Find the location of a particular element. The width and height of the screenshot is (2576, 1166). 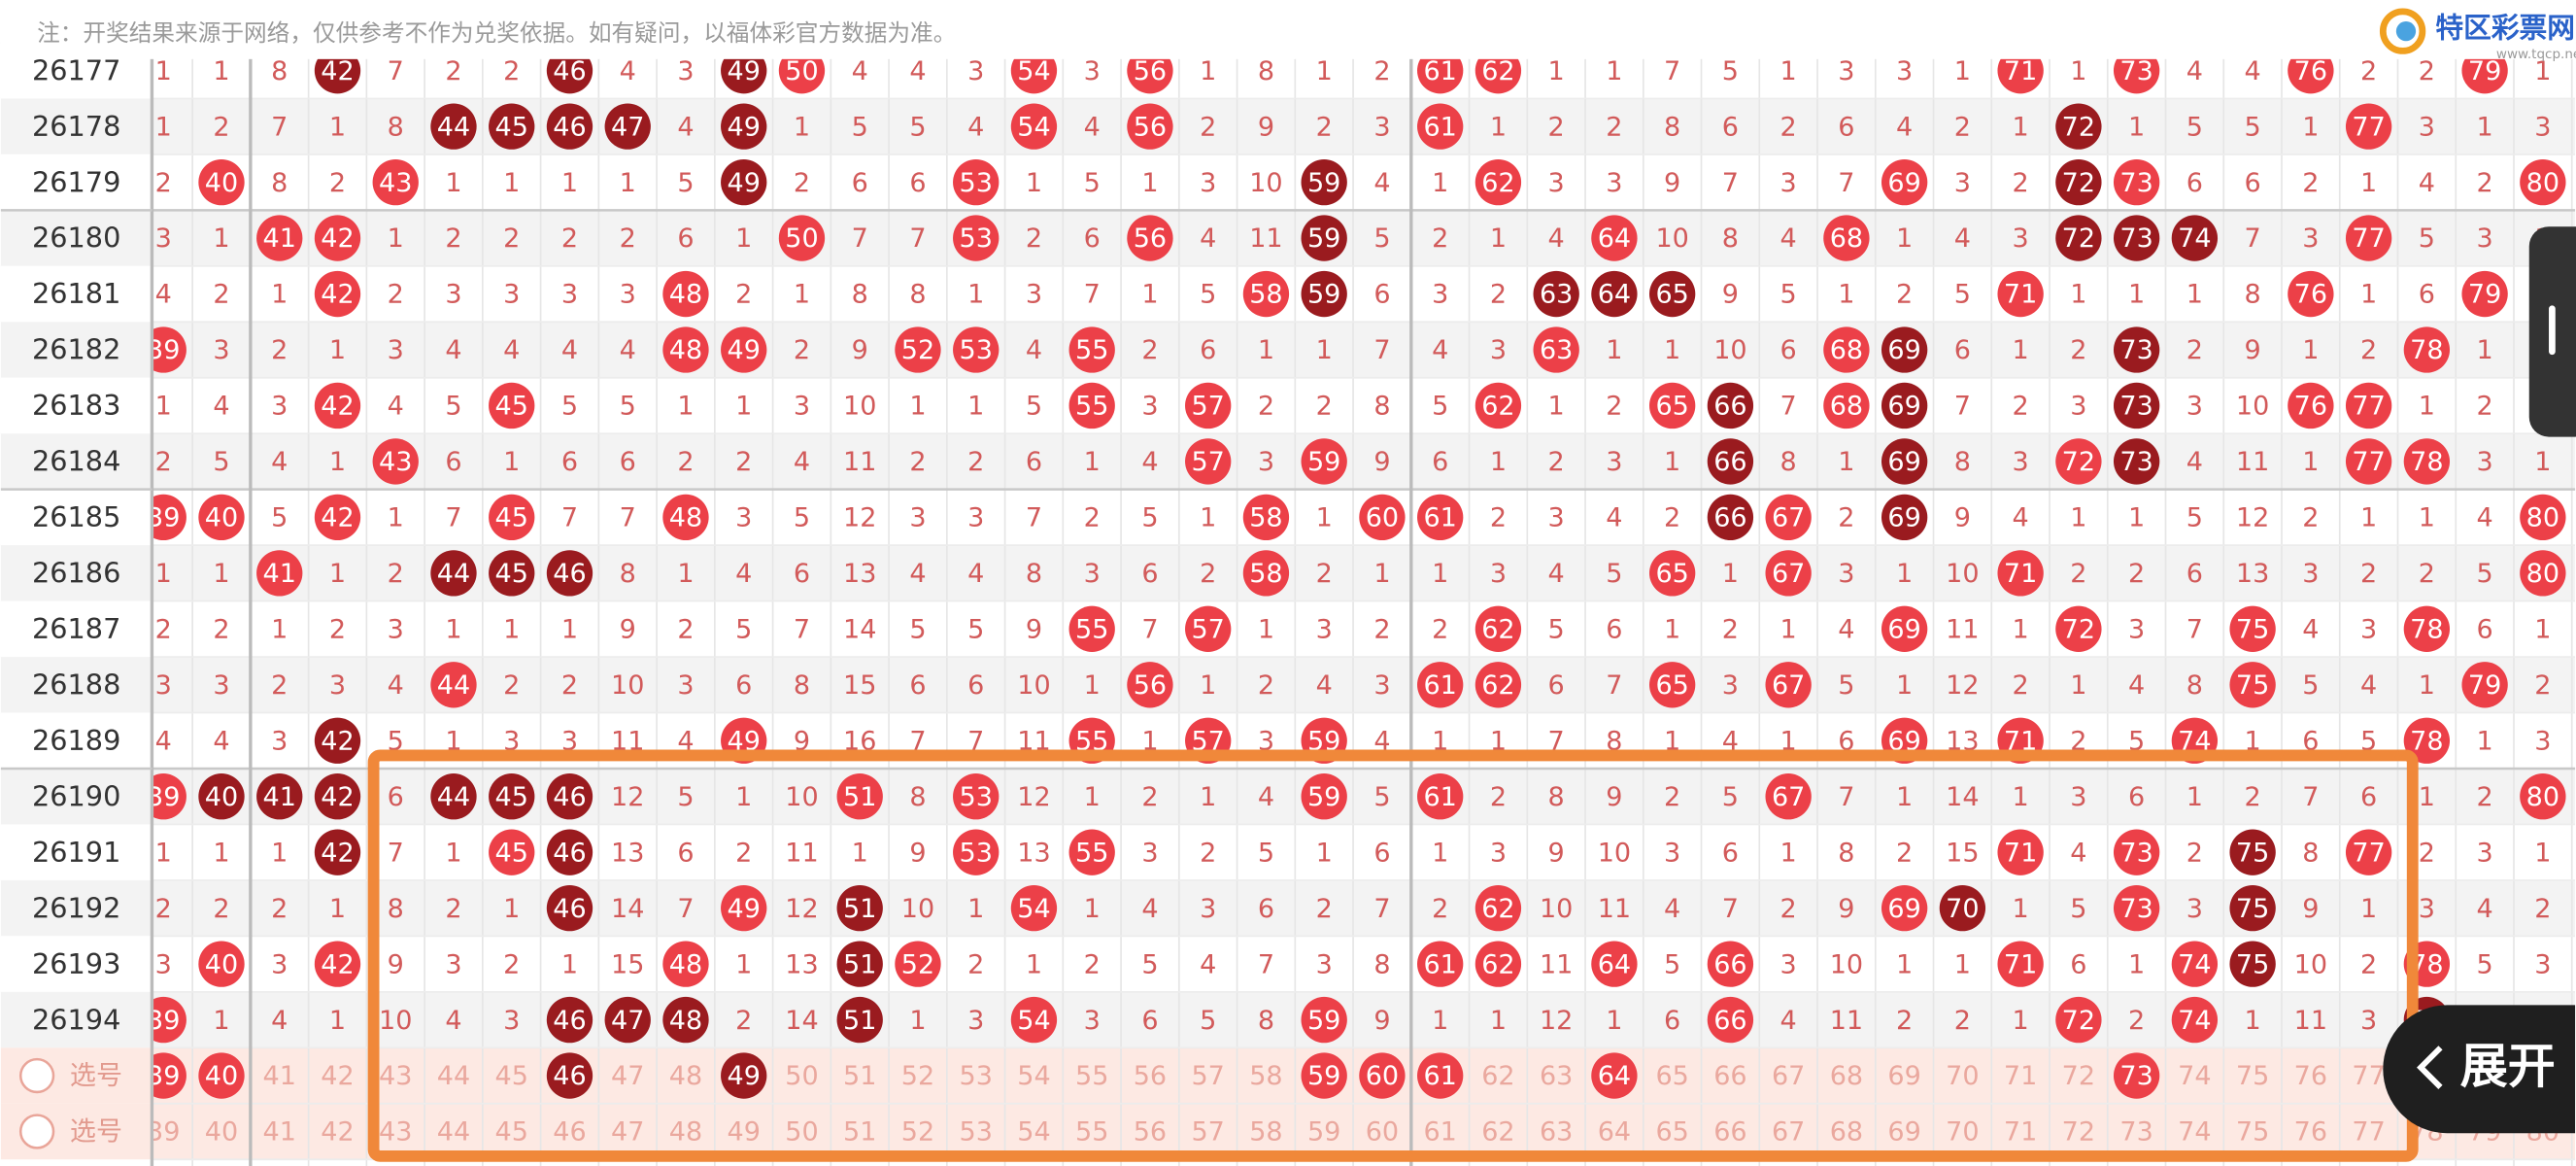

ball-number: 74 is located at coordinates (2194, 1021).